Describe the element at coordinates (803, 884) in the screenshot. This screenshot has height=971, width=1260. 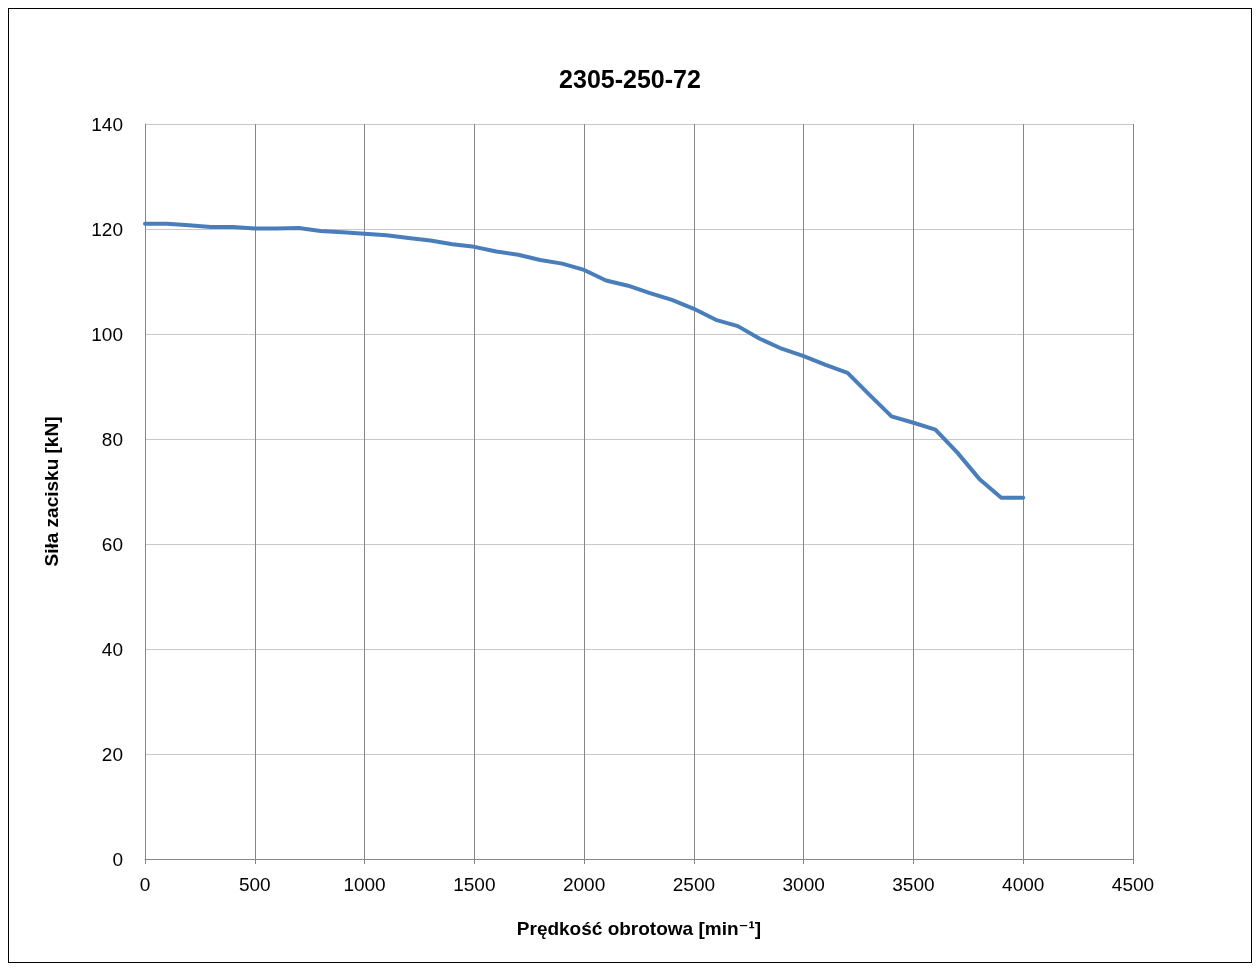
I see `x-tick-label: 3000` at that location.